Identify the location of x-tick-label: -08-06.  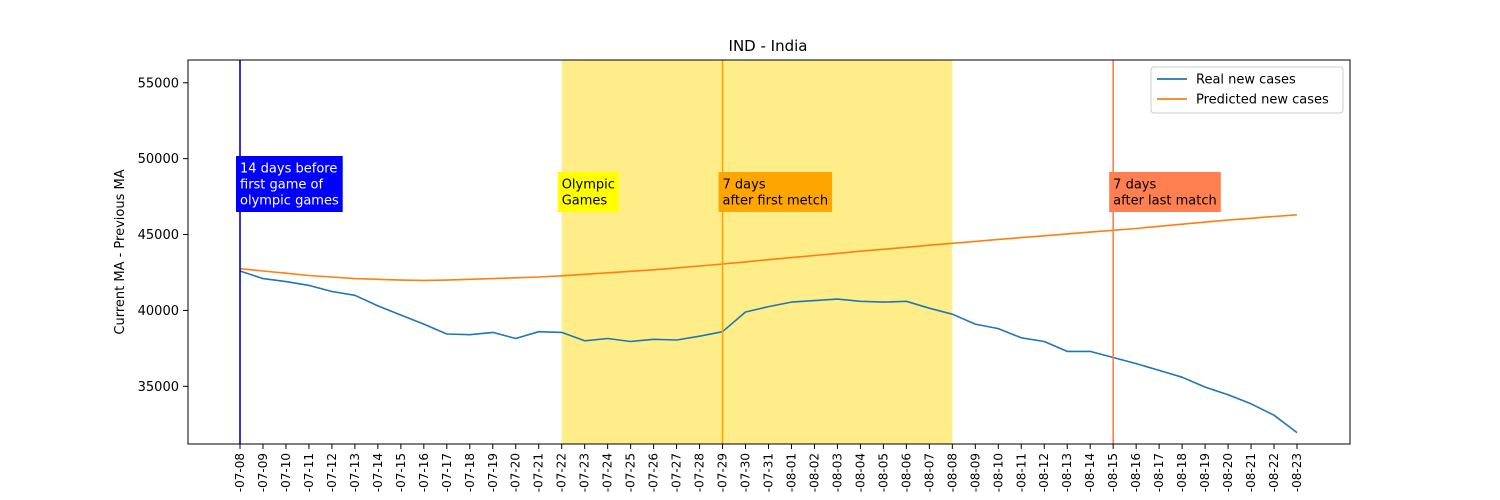
(906, 472).